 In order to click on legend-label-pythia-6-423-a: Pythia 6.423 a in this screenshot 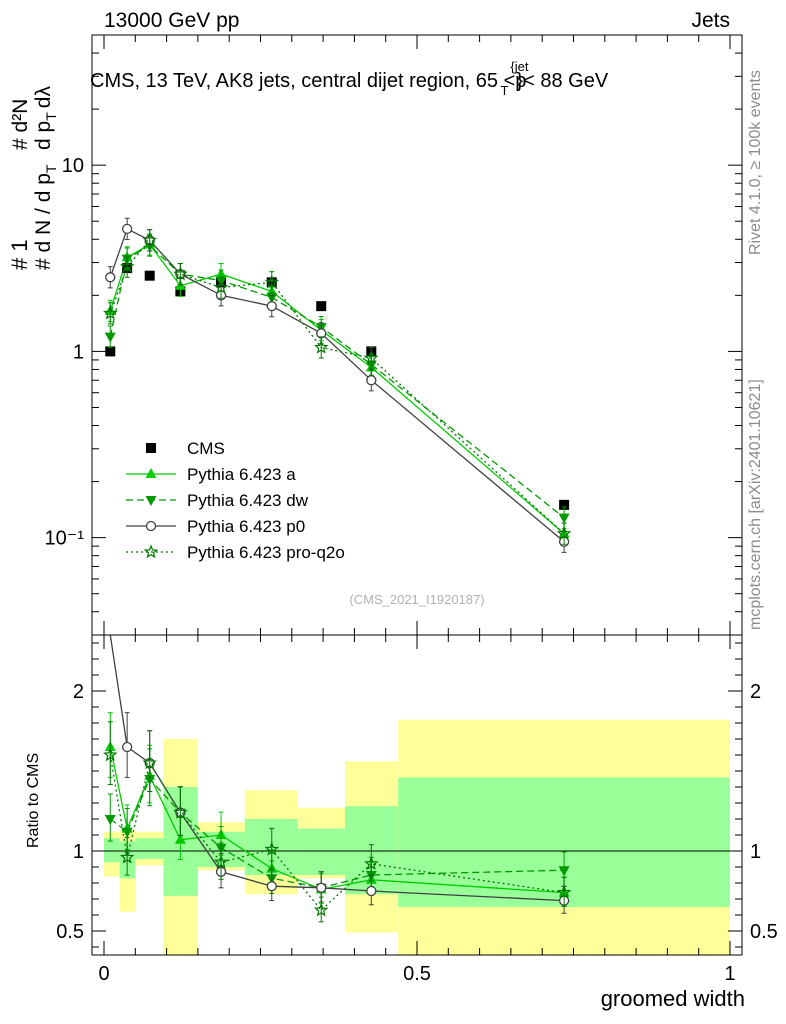, I will do `click(241, 474)`.